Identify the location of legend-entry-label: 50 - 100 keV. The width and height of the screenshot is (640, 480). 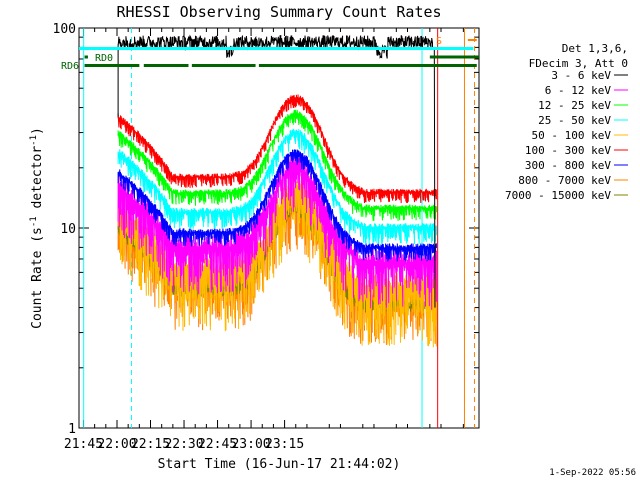
(572, 135).